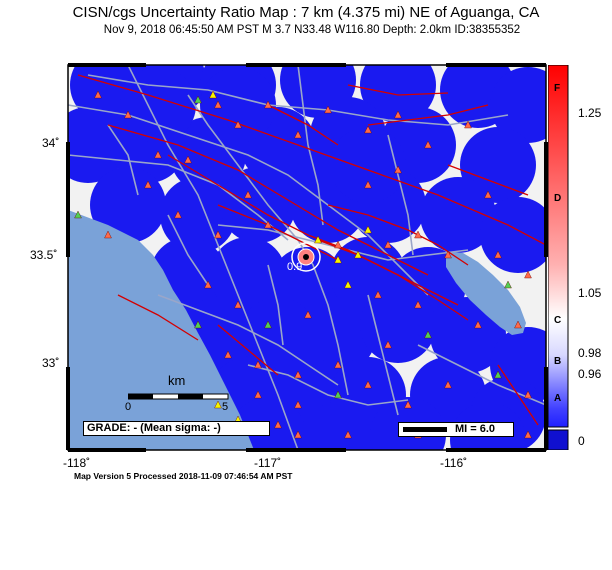 The height and width of the screenshot is (570, 612). I want to click on lon-label-118: -118˚, so click(77, 463).